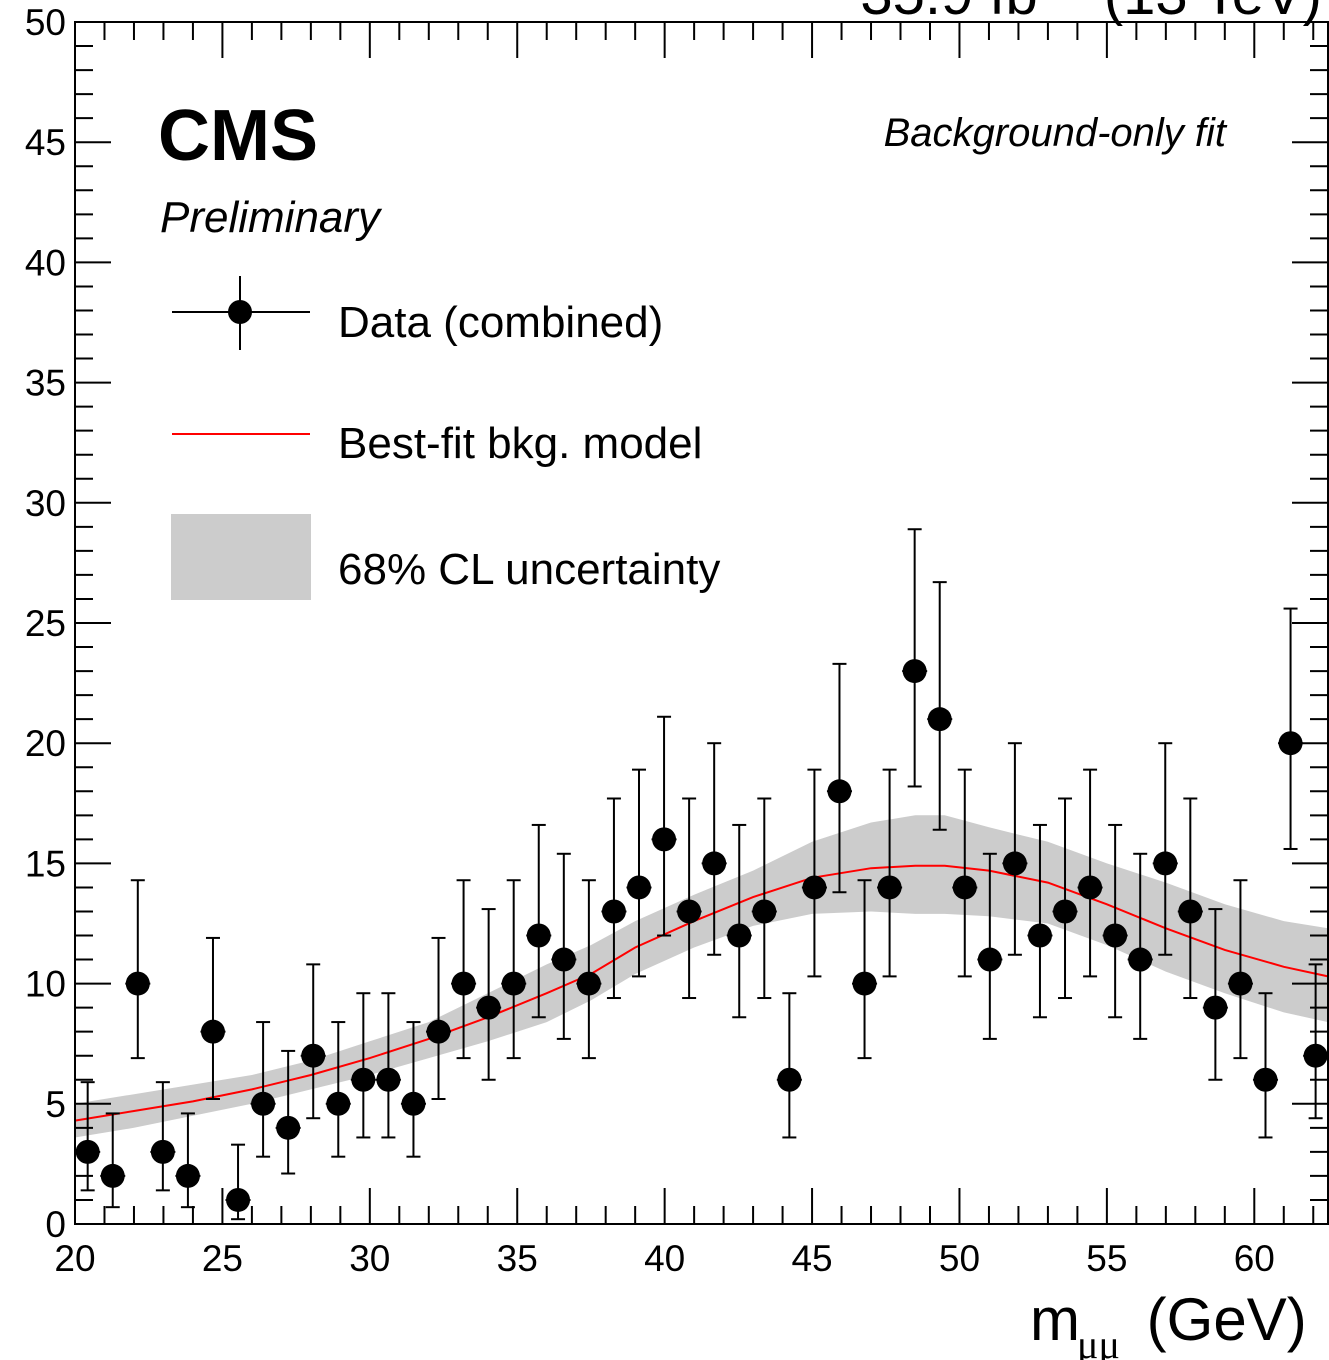 The image size is (1329, 1360). I want to click on y-tick-label: 0, so click(55, 1224).